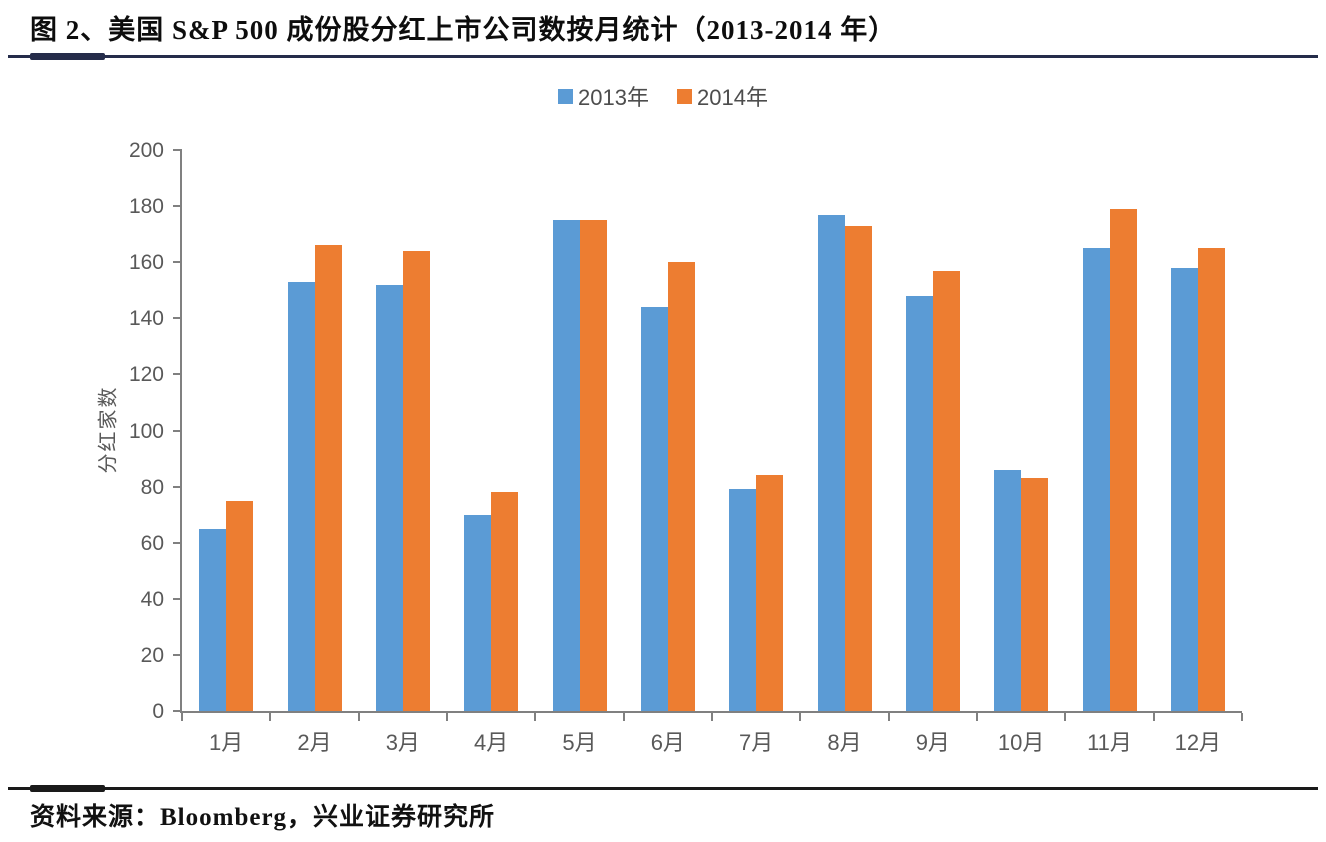 The width and height of the screenshot is (1326, 842). Describe the element at coordinates (146, 431) in the screenshot. I see `y-tick-label: 100` at that location.